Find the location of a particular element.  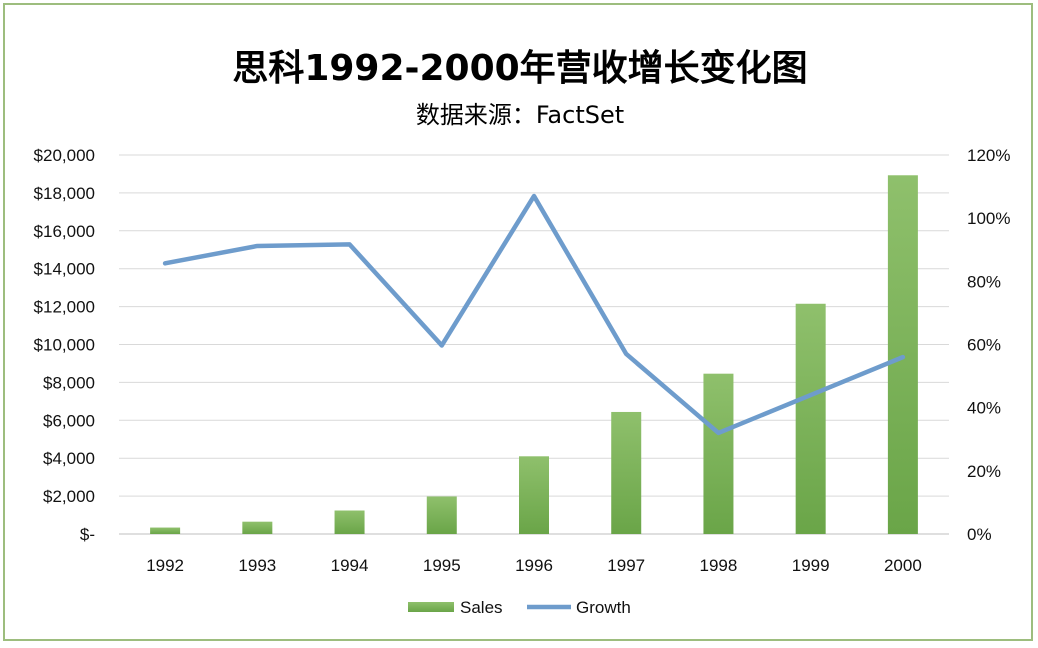

left-tick-label: $18,000 is located at coordinates (64, 193).